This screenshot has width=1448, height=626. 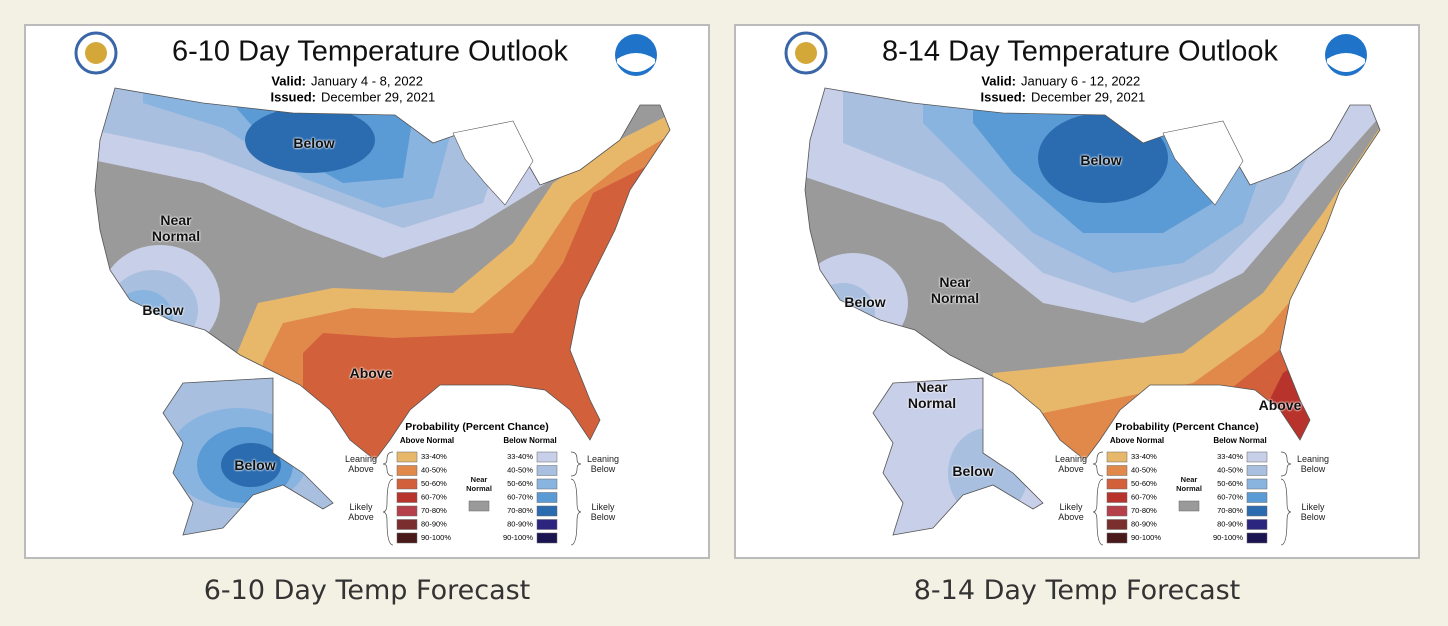 I want to click on caption: 8-14 Day Temp Forecast, so click(x=1077, y=590).